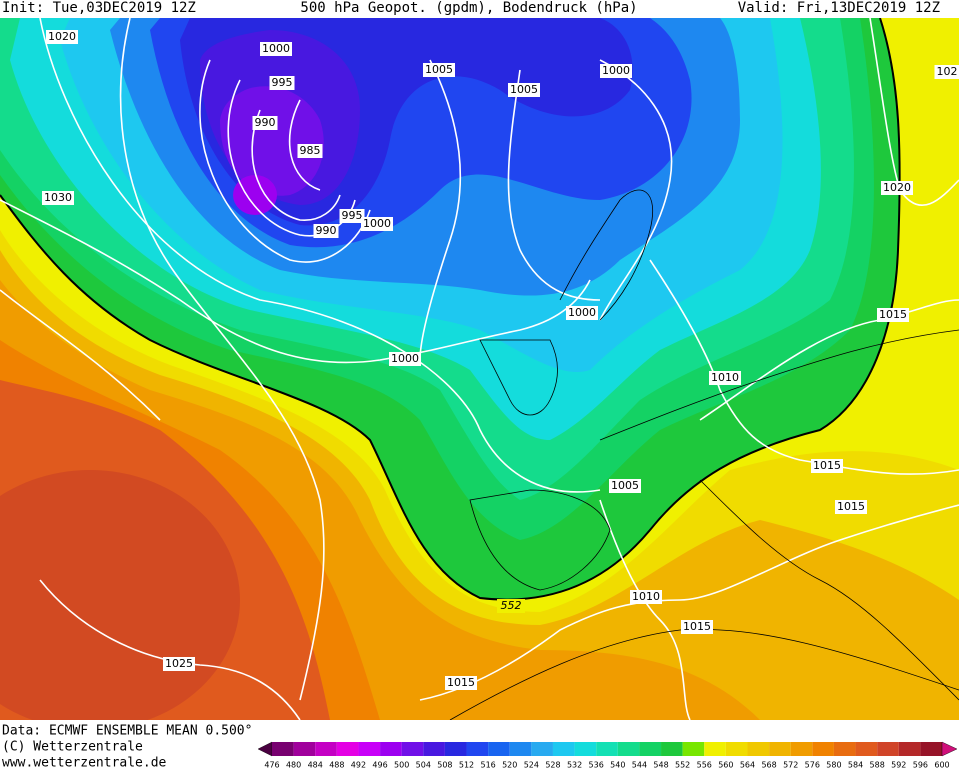 This screenshot has height=770, width=959. What do you see at coordinates (444, 765) in the screenshot?
I see `colorbar-label: 508` at bounding box center [444, 765].